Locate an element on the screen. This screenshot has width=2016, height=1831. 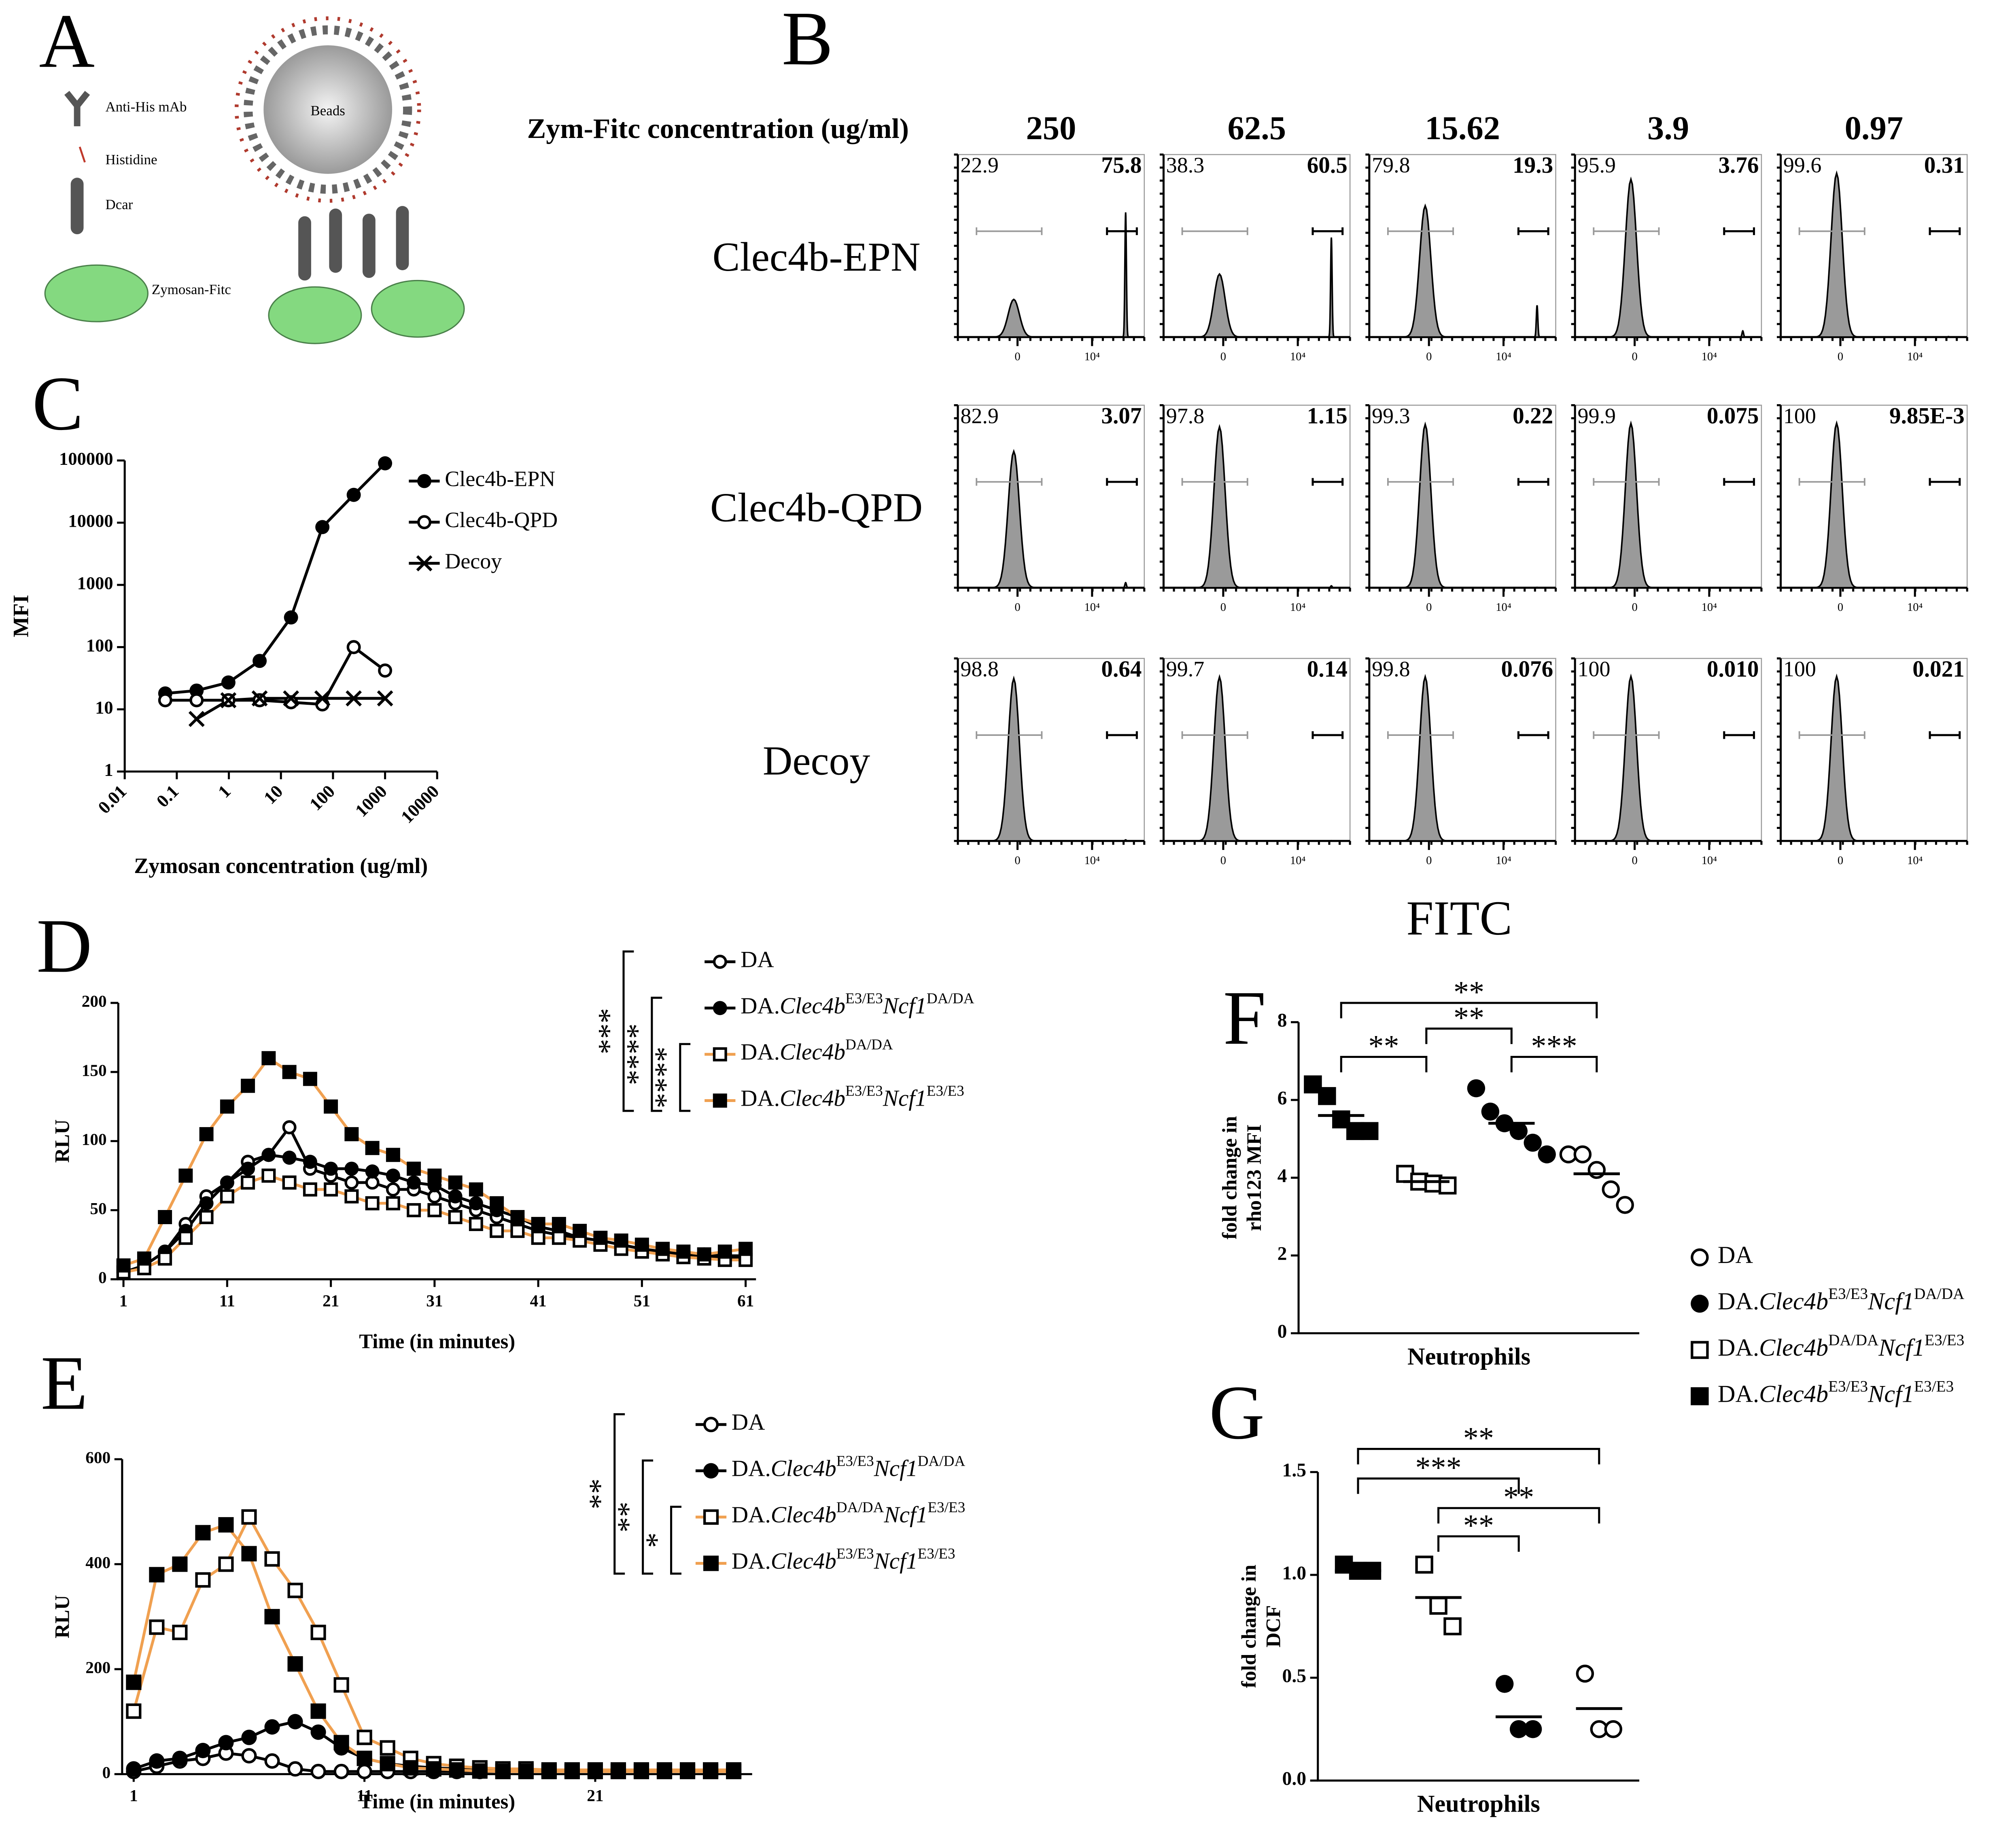
column-header: 15.62 is located at coordinates (1462, 127).